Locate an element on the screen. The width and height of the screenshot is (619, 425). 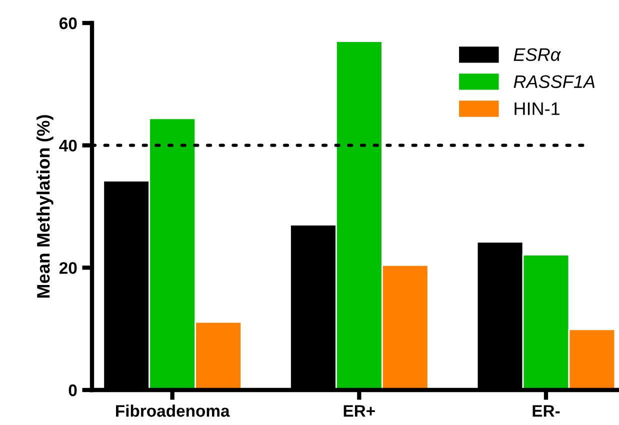
legend-label: RASSF1A is located at coordinates (554, 81).